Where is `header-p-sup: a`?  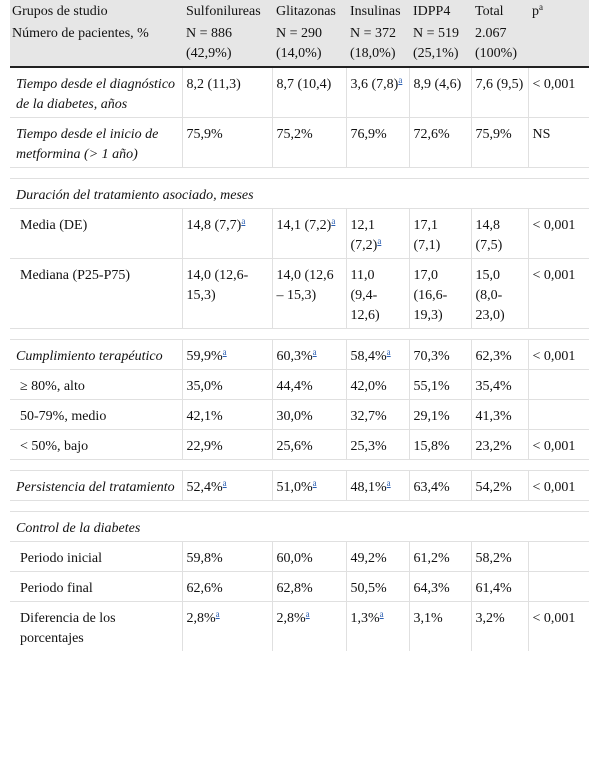 header-p-sup: a is located at coordinates (541, 7).